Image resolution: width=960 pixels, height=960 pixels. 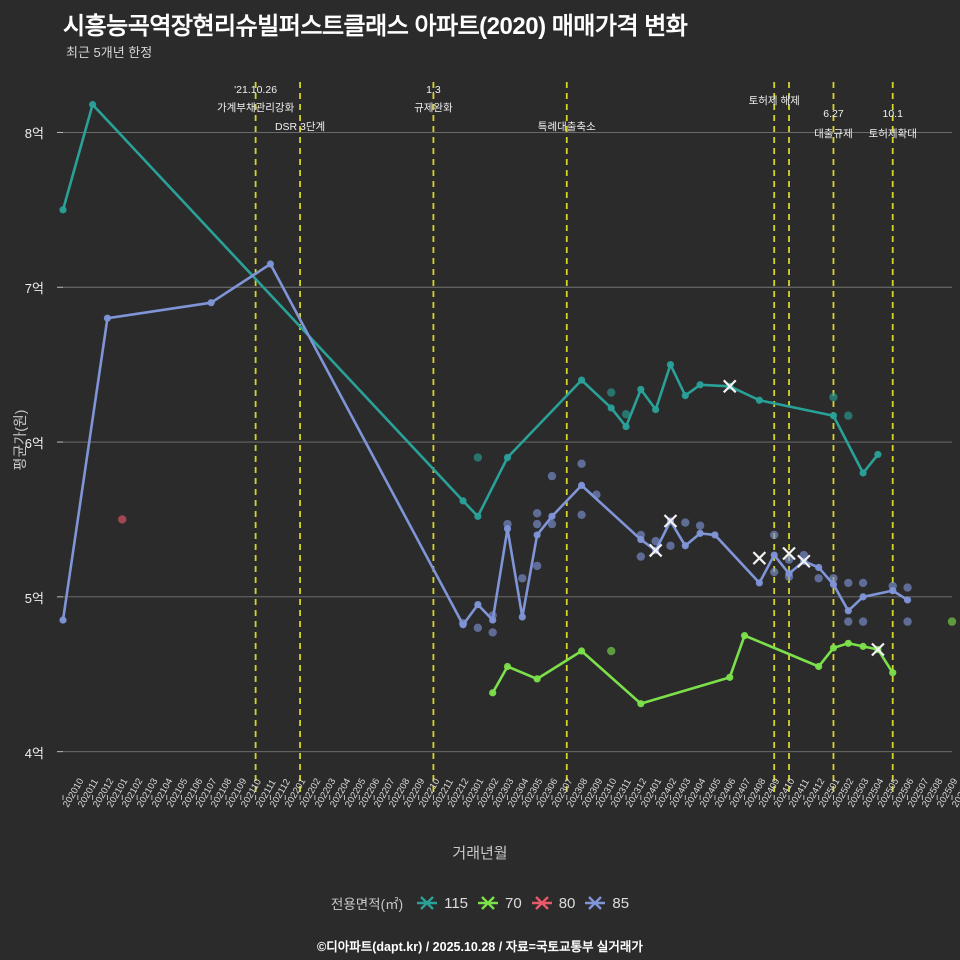 What do you see at coordinates (606, 903) in the screenshot?
I see `legend-item-85: 85` at bounding box center [606, 903].